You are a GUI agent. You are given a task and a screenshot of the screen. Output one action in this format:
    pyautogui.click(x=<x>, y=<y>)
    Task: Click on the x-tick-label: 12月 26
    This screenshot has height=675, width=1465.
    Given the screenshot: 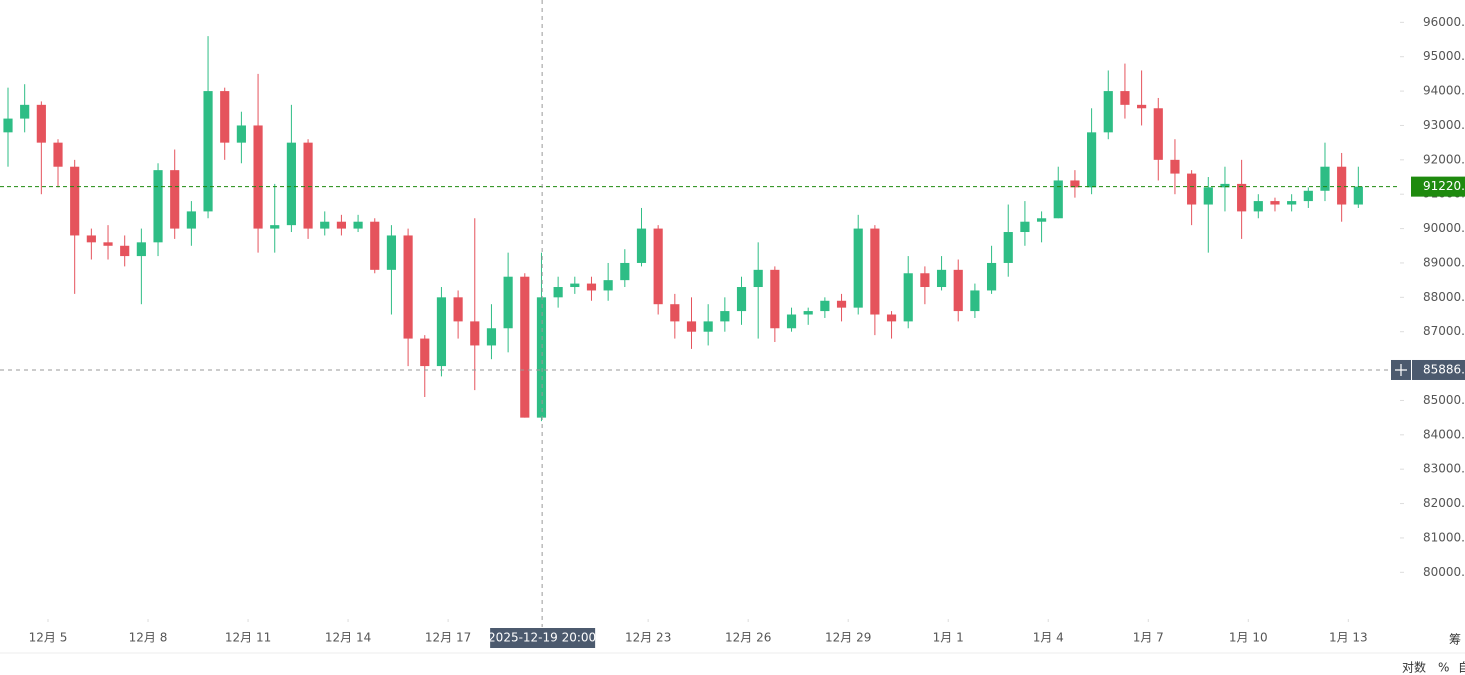 What is the action you would take?
    pyautogui.click(x=748, y=638)
    